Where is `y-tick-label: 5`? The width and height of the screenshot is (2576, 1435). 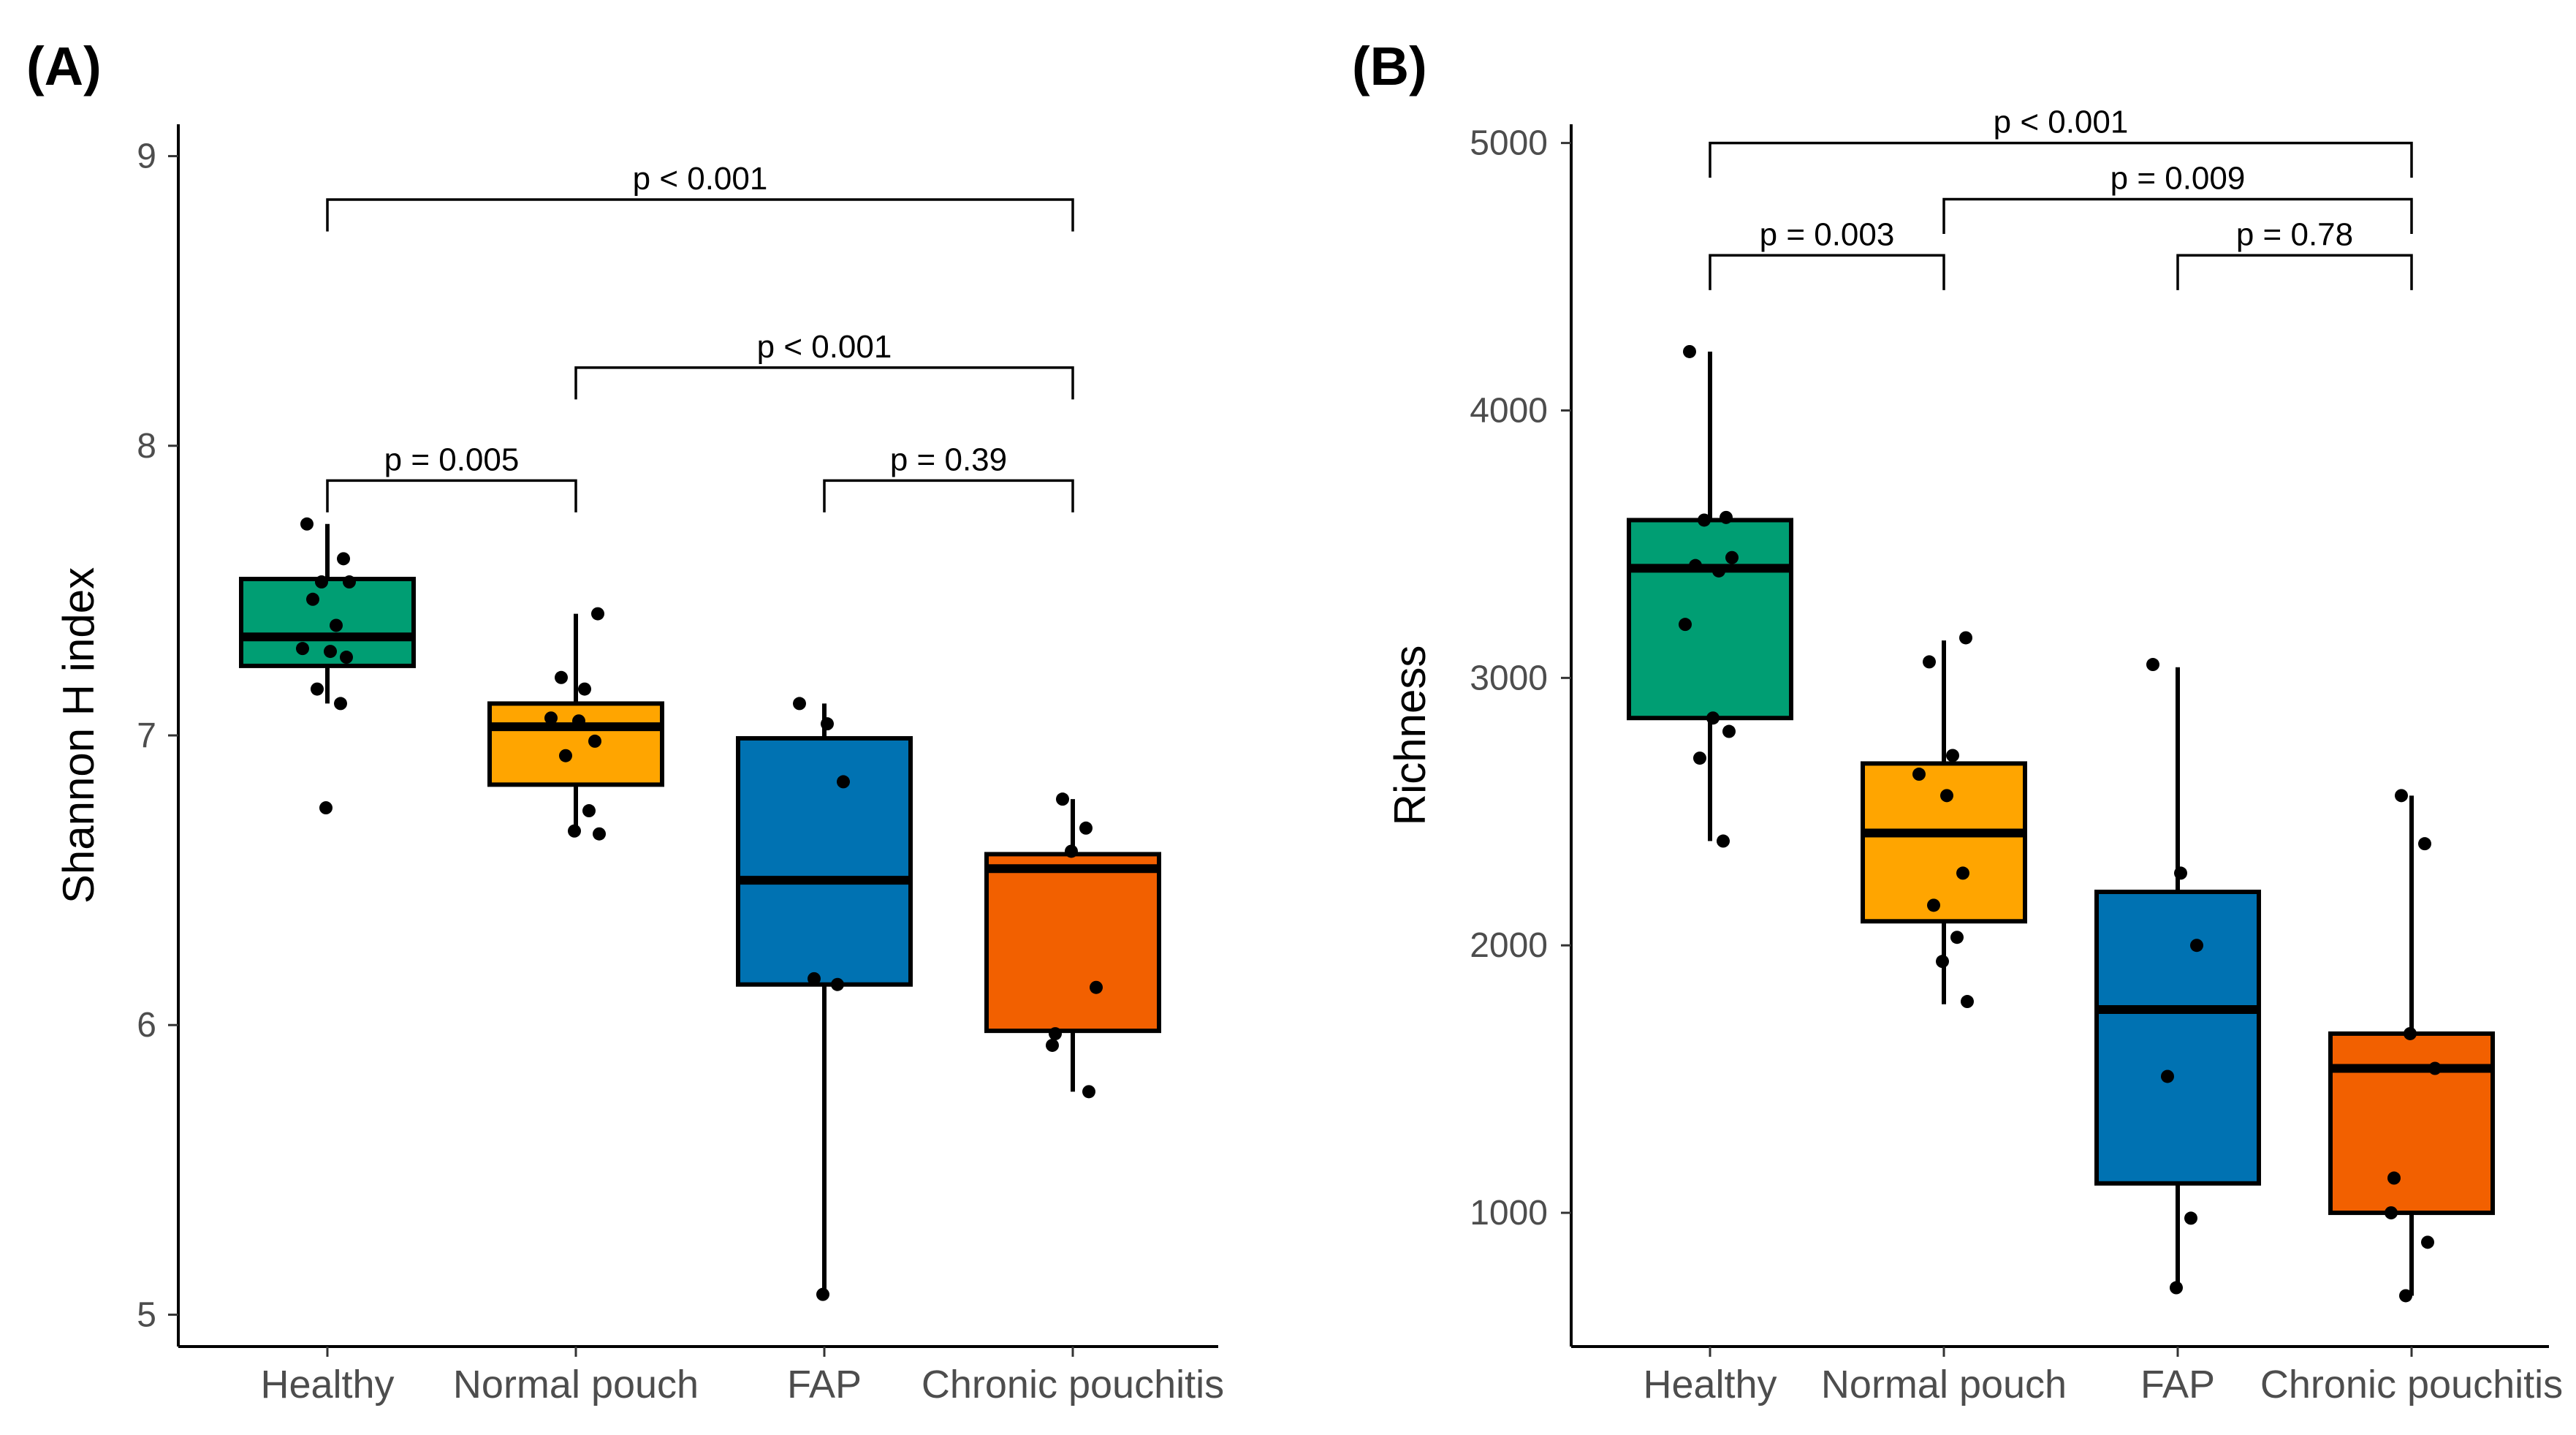 y-tick-label: 5 is located at coordinates (146, 1314).